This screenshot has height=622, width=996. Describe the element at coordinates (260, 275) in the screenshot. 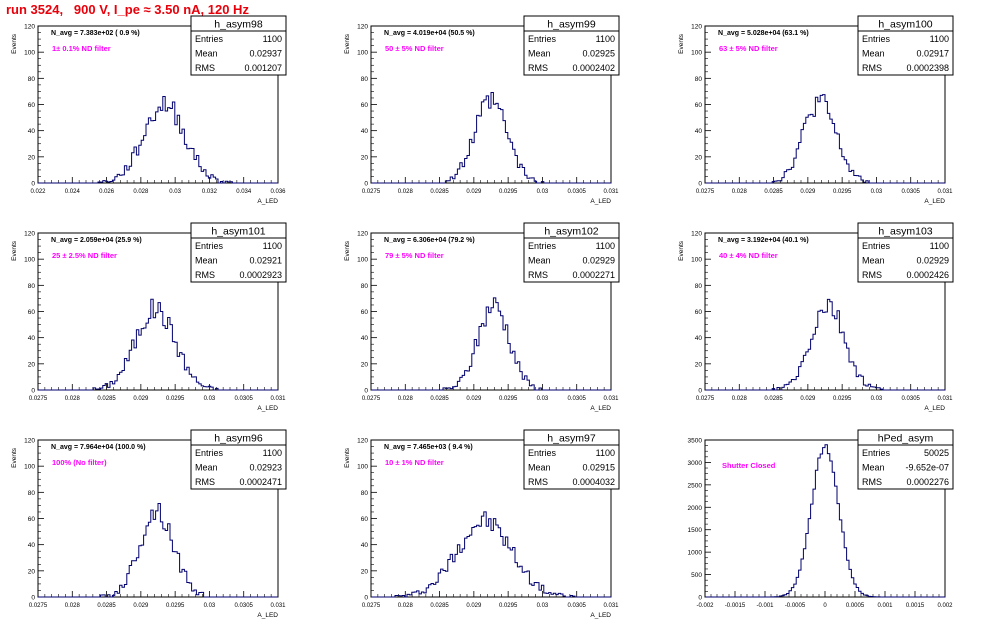

I see `stats-value-rms: 0.0002923` at that location.